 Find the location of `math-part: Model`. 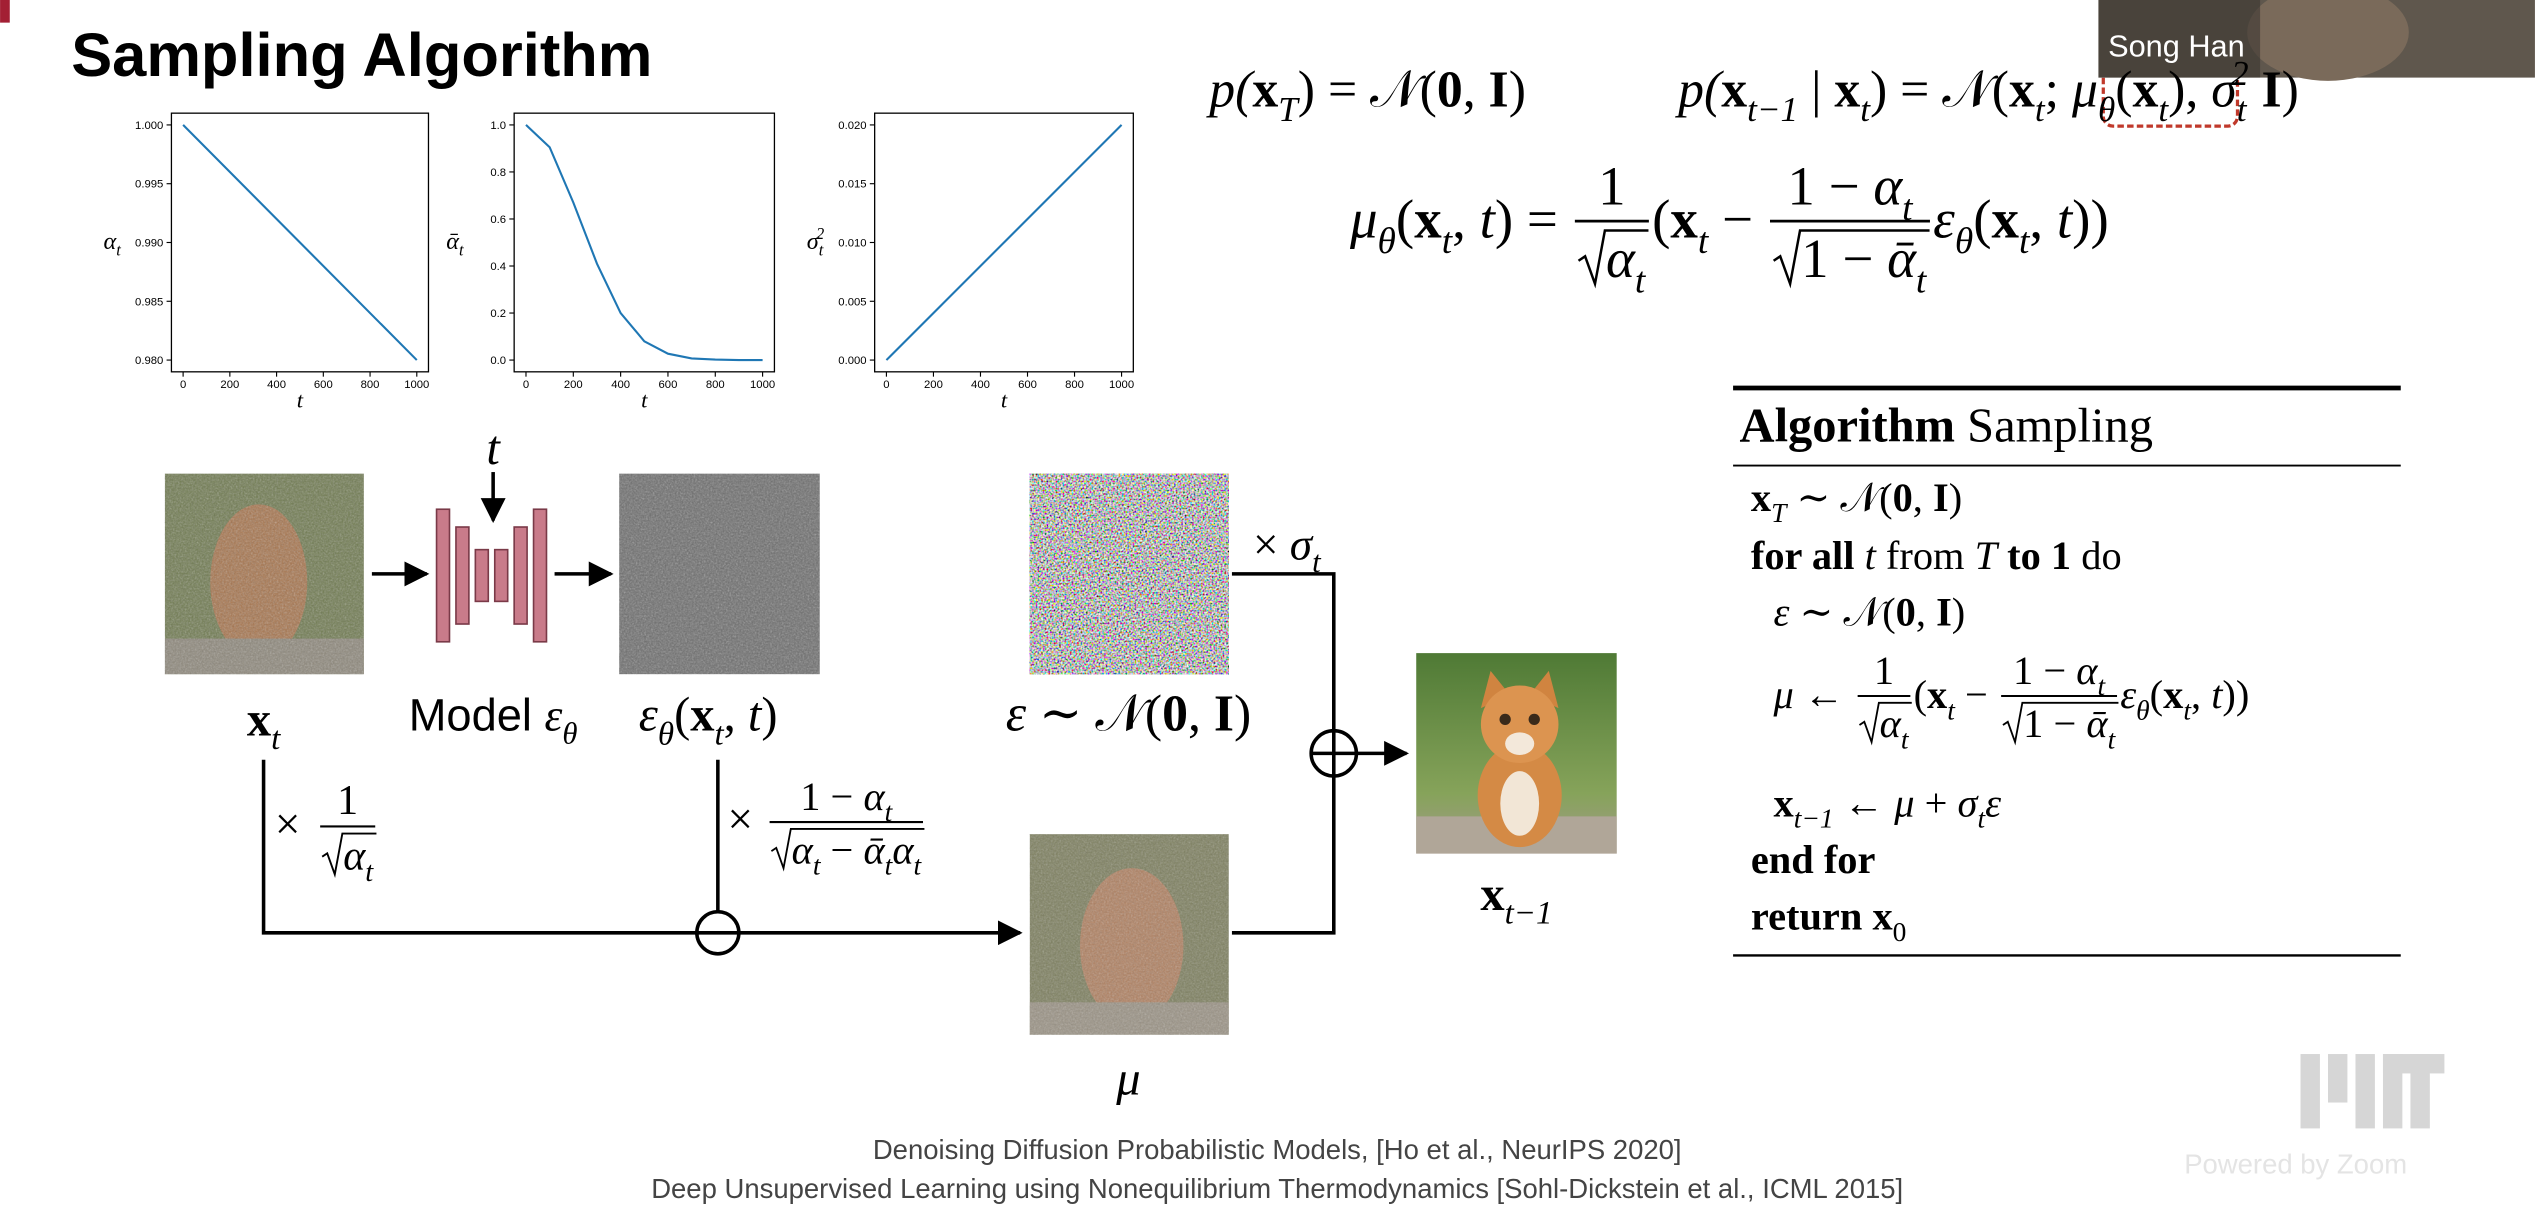

math-part: Model is located at coordinates (477, 715).